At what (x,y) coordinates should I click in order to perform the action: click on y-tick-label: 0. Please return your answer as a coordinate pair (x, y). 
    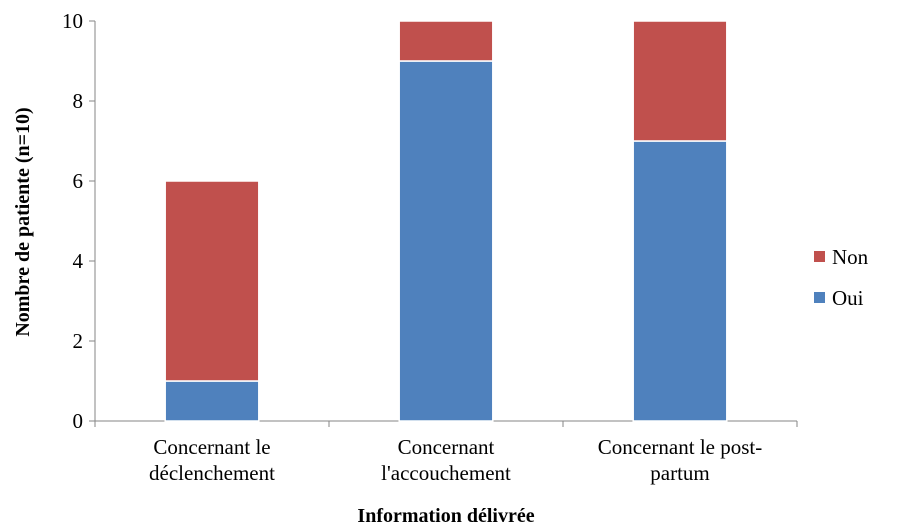
    Looking at the image, I should click on (78, 421).